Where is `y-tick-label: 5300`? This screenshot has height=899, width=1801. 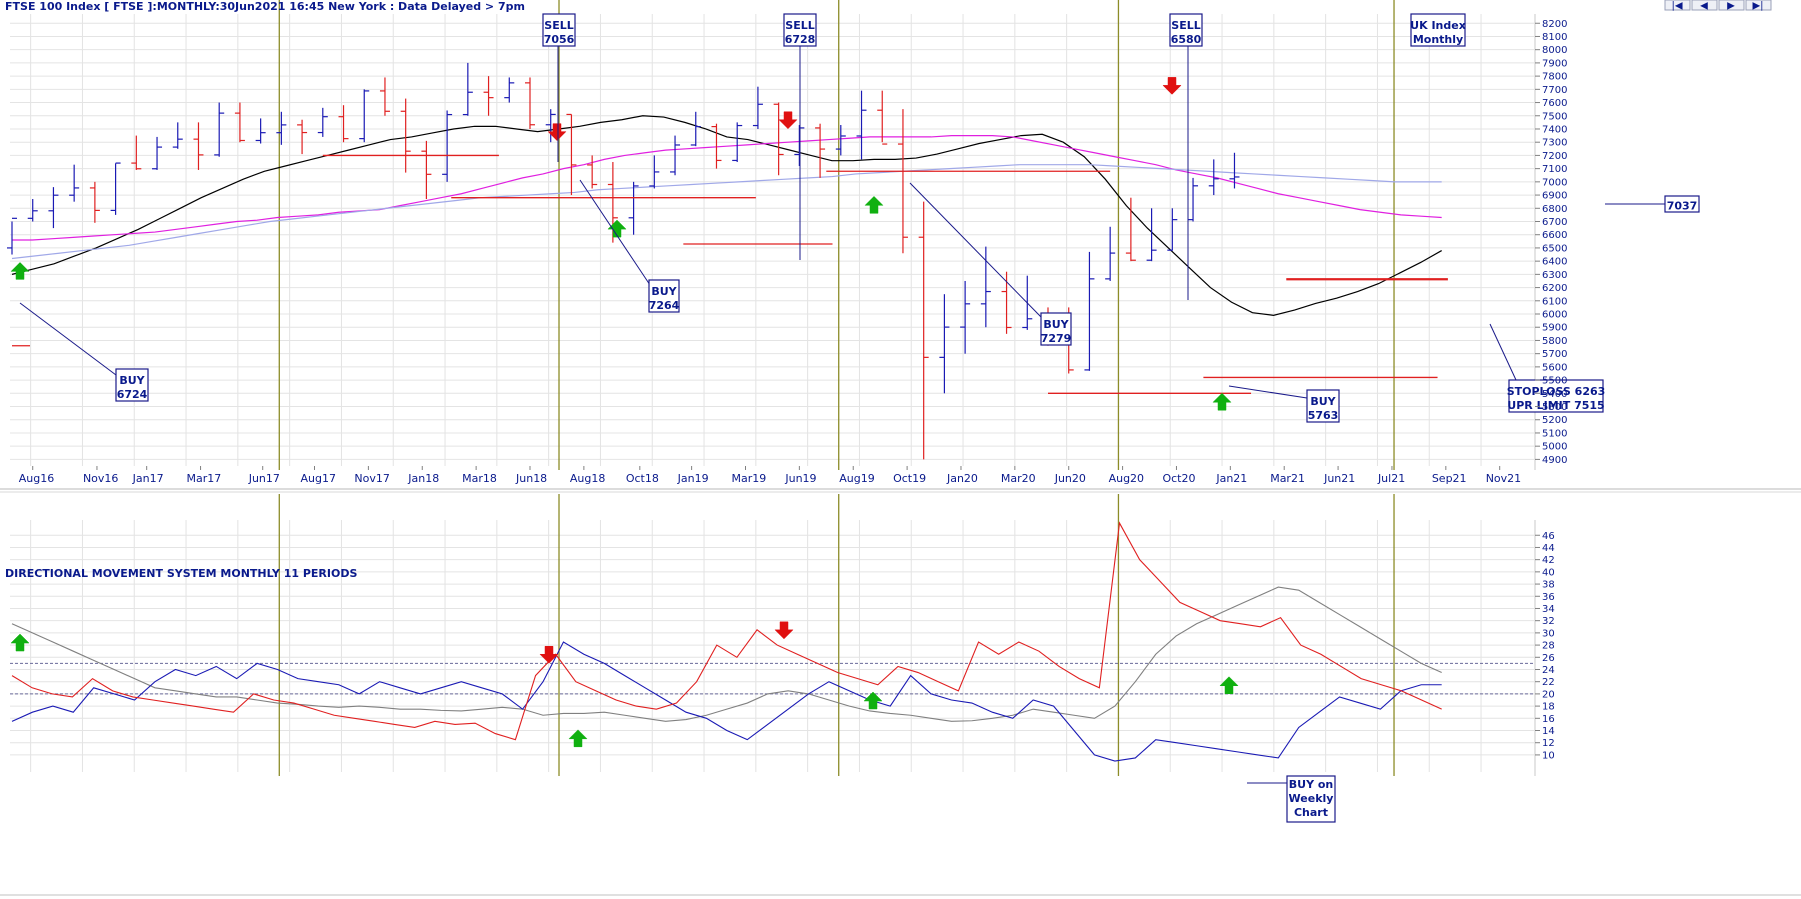 y-tick-label: 5300 is located at coordinates (1554, 407).